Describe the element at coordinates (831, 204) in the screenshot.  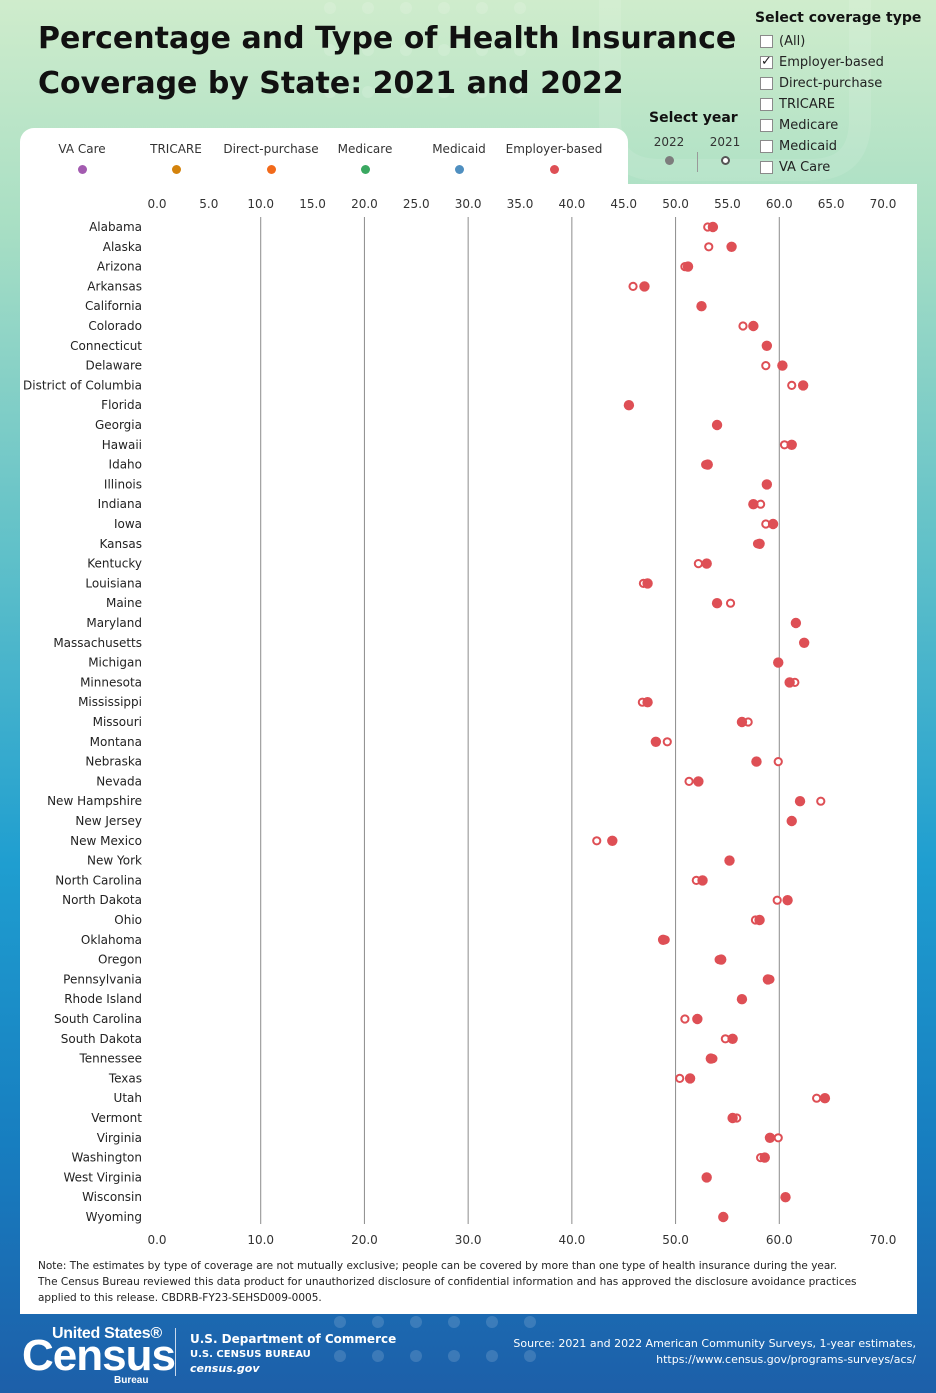
I see `x-tick-label-top: 65.0` at that location.